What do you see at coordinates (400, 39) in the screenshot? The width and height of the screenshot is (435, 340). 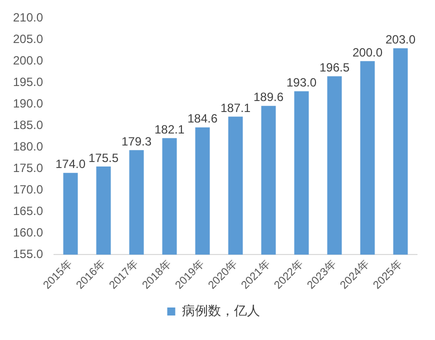 I see `data-label: 203.0` at bounding box center [400, 39].